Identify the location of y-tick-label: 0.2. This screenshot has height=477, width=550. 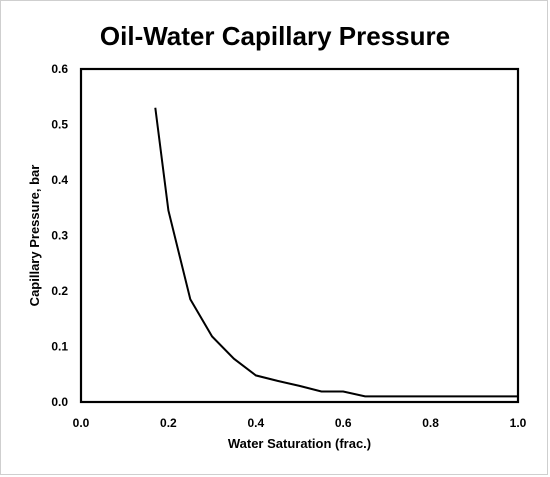
(59, 291).